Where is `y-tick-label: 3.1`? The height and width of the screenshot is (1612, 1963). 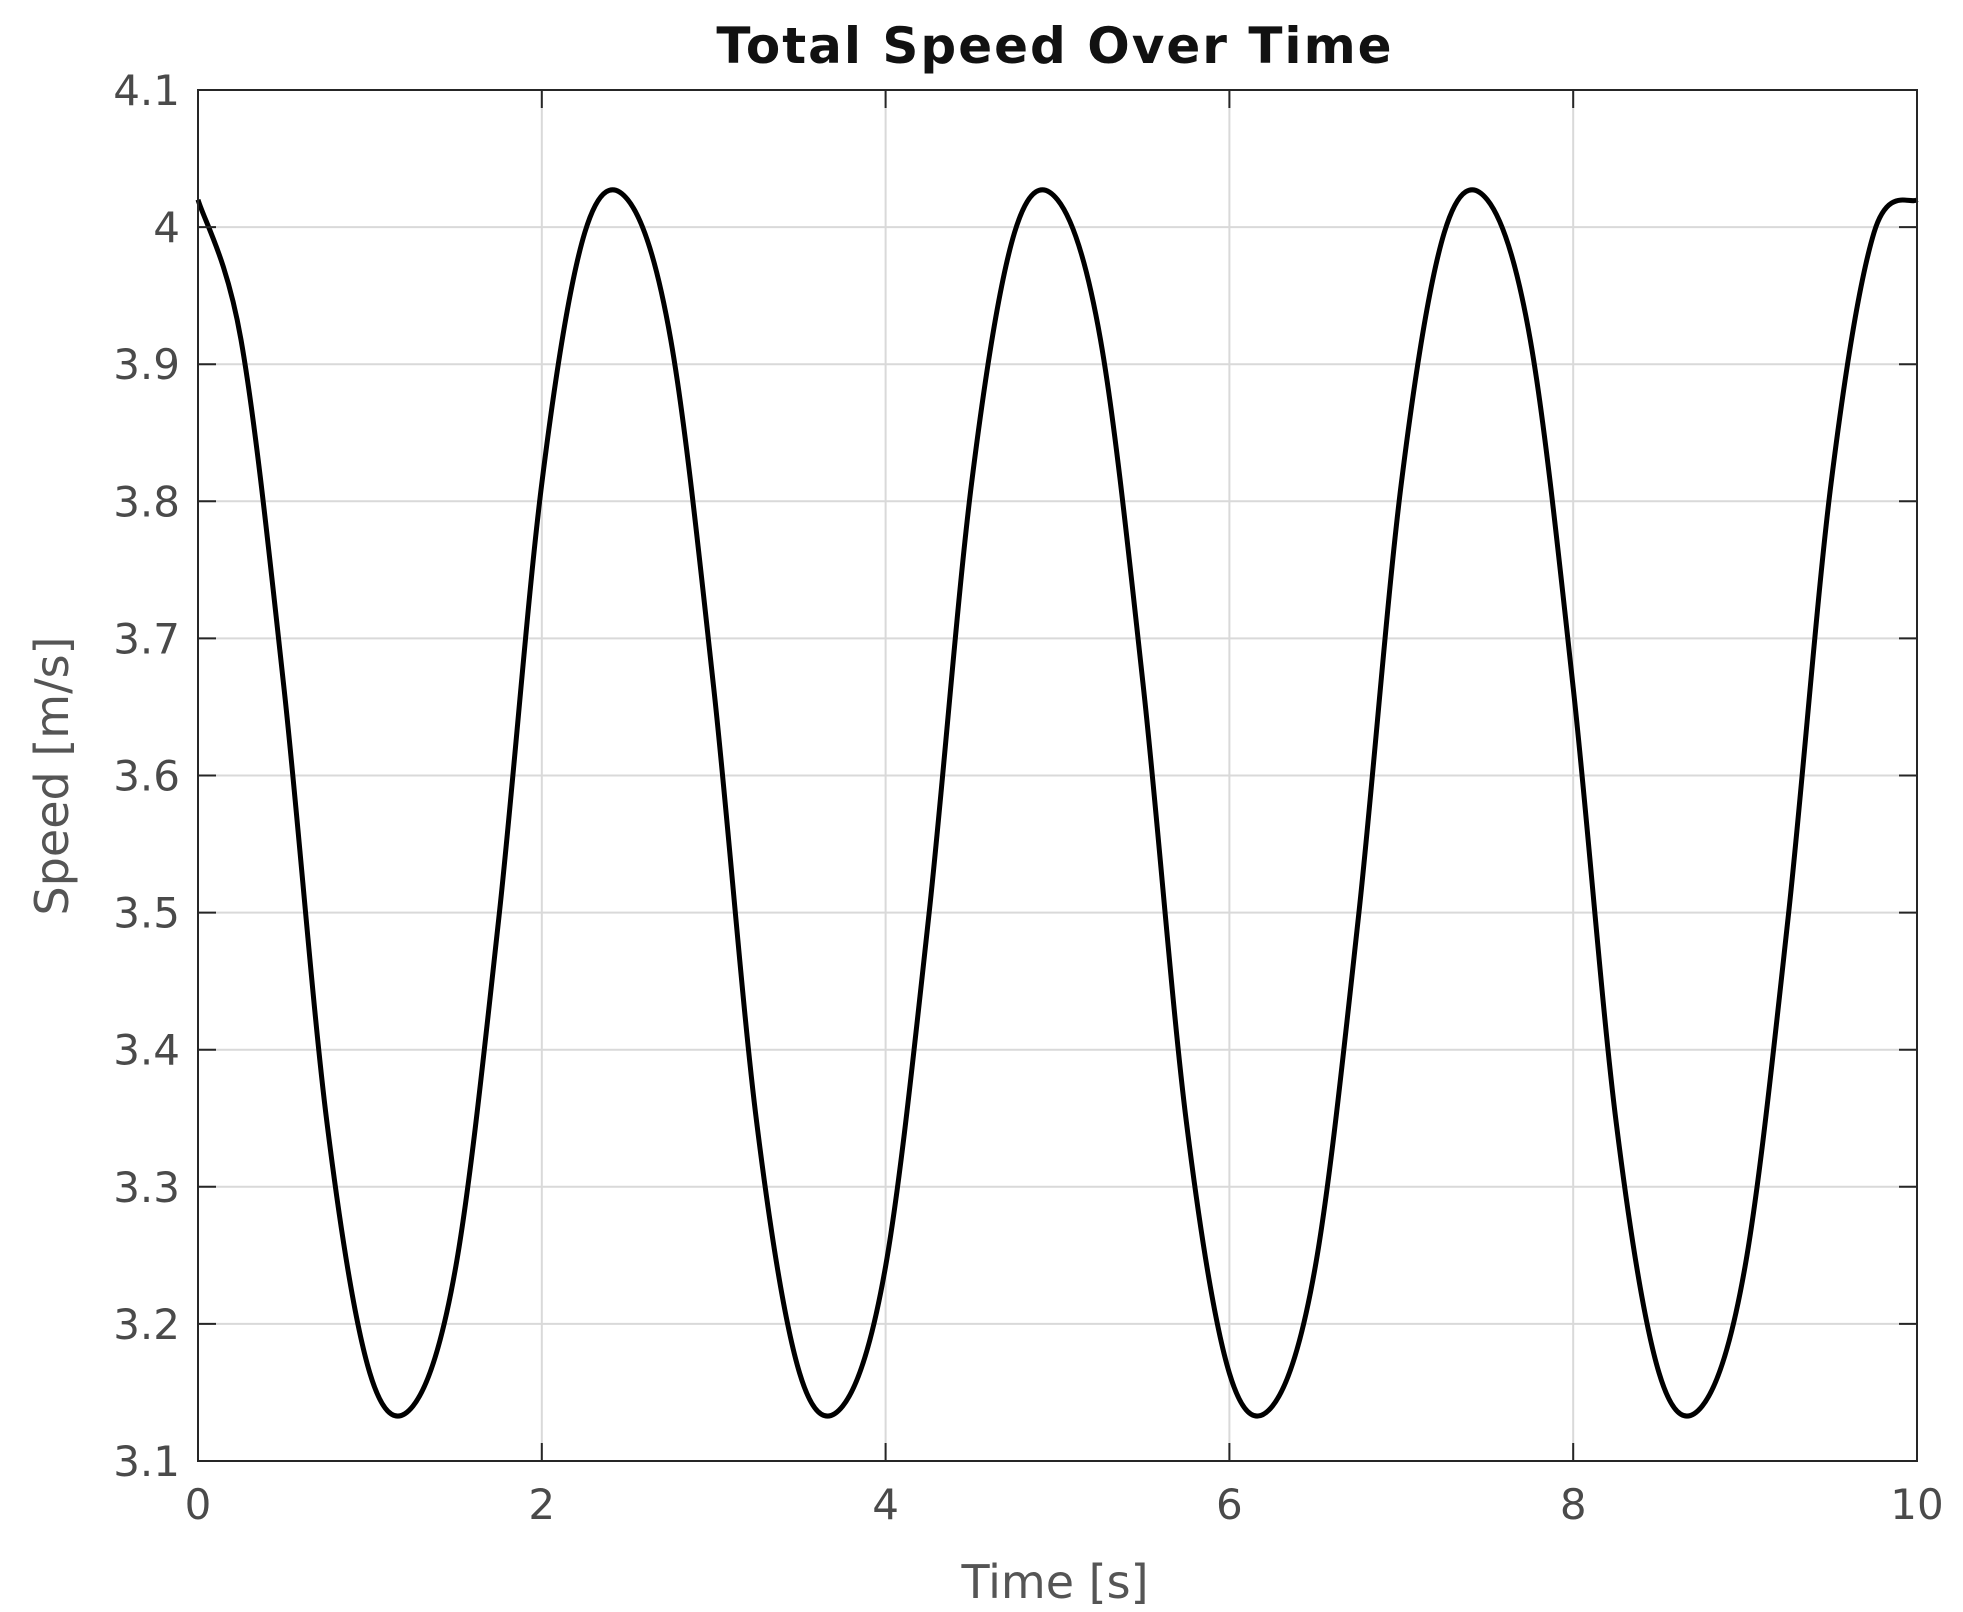 y-tick-label: 3.1 is located at coordinates (146, 1461).